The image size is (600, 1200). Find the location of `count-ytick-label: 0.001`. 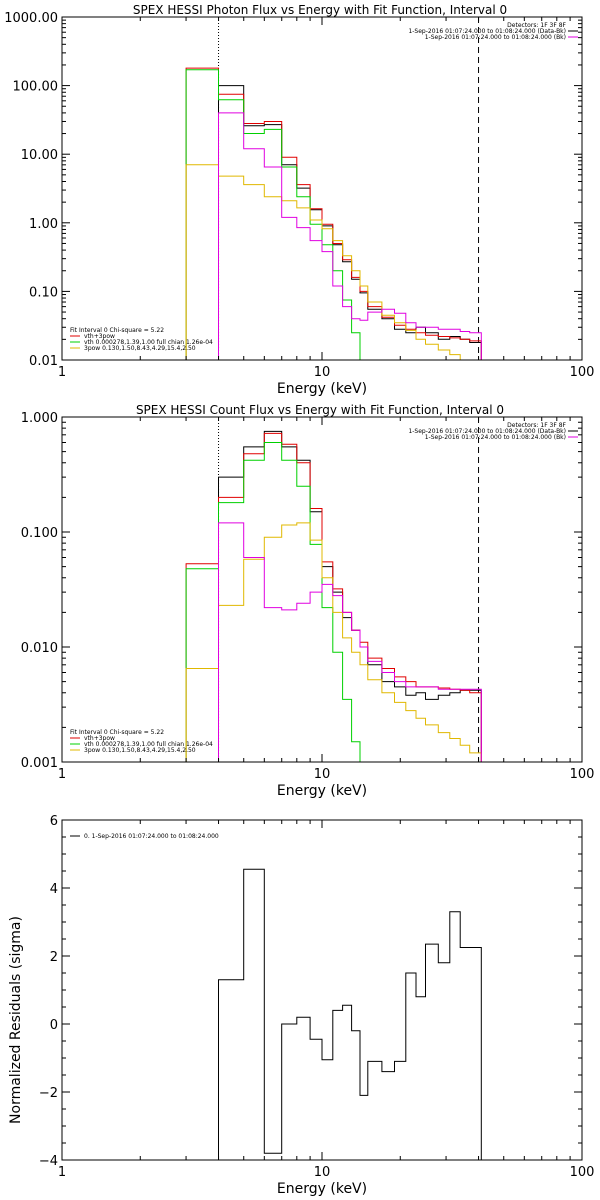

count-ytick-label: 0.001 is located at coordinates (39, 763).